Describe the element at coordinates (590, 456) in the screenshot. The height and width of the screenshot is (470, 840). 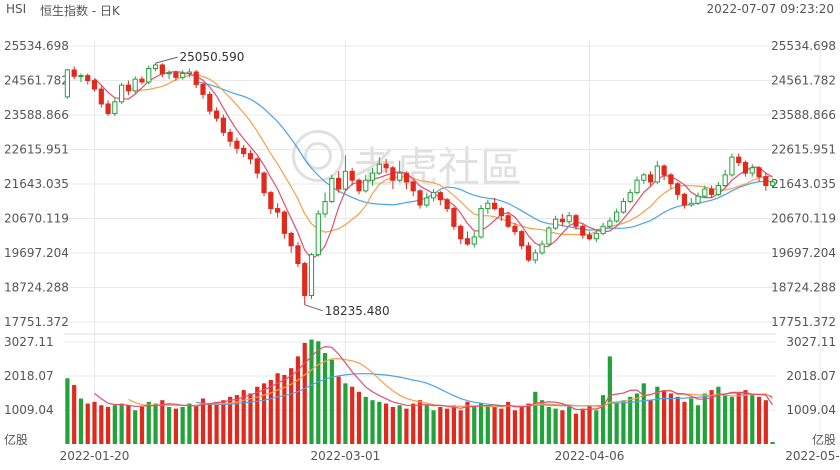
I see `date-tick-label: 2022-04-06` at that location.